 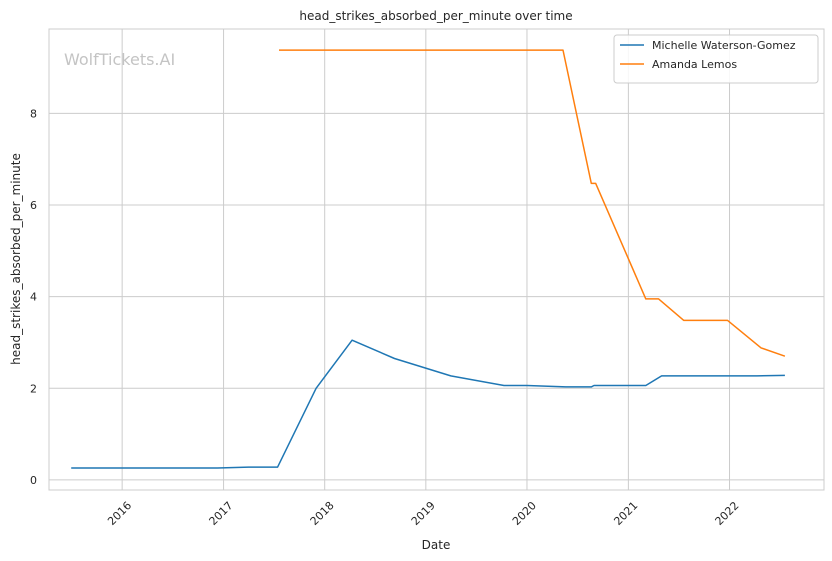 I want to click on y-tick-label: 4, so click(x=33, y=297).